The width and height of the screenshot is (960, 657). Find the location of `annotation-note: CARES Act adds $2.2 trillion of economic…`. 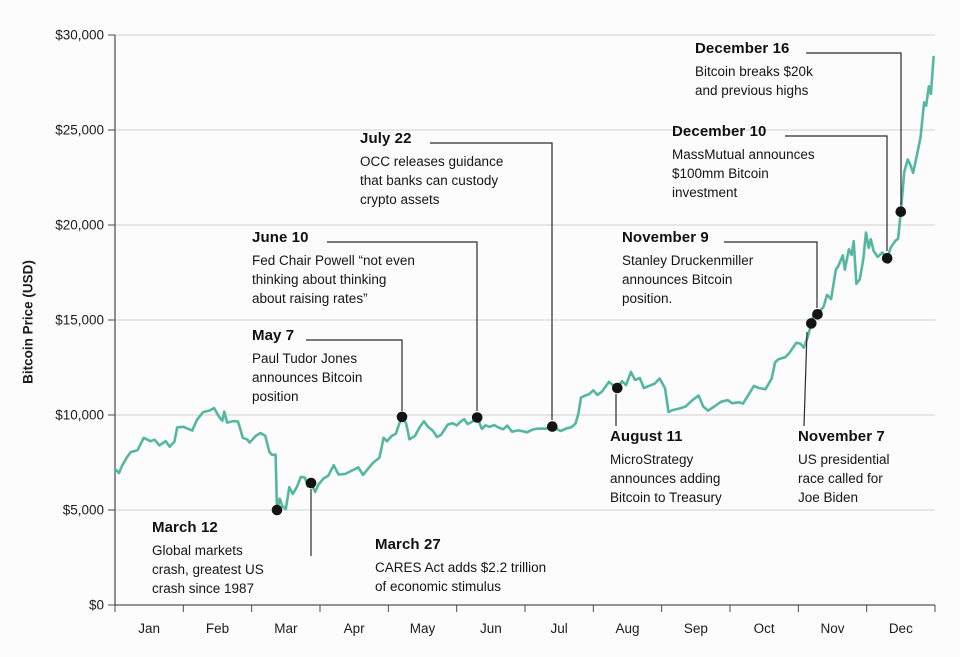

annotation-note: CARES Act adds $2.2 trillion of economic… is located at coordinates (461, 577).